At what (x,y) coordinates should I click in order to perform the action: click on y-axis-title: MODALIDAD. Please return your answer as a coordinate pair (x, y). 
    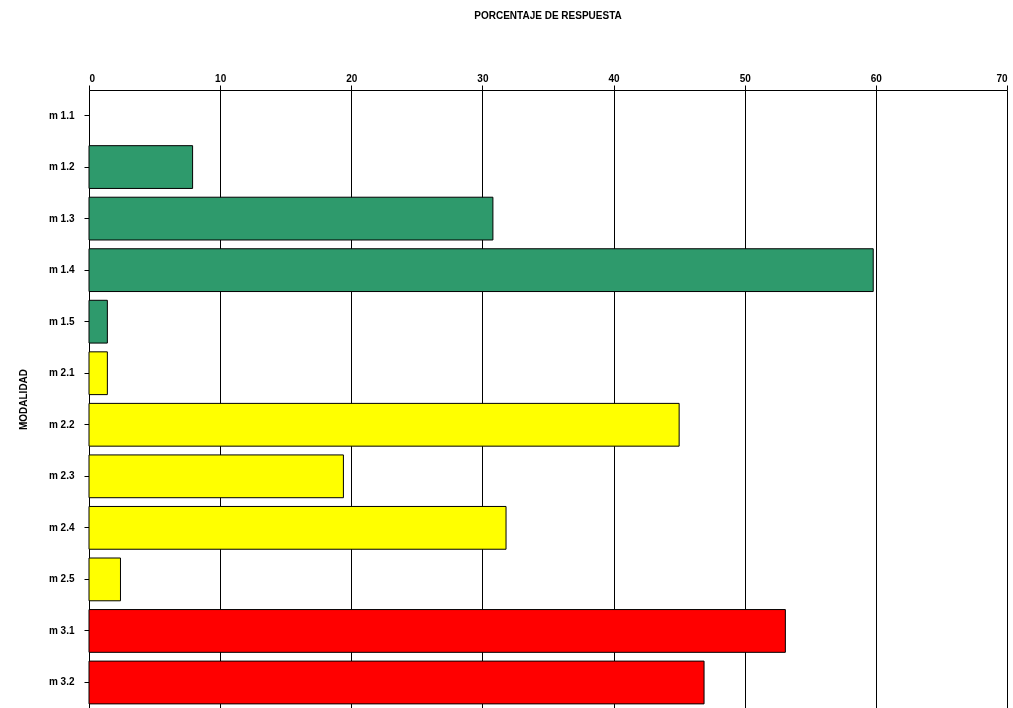
    Looking at the image, I should click on (23, 399).